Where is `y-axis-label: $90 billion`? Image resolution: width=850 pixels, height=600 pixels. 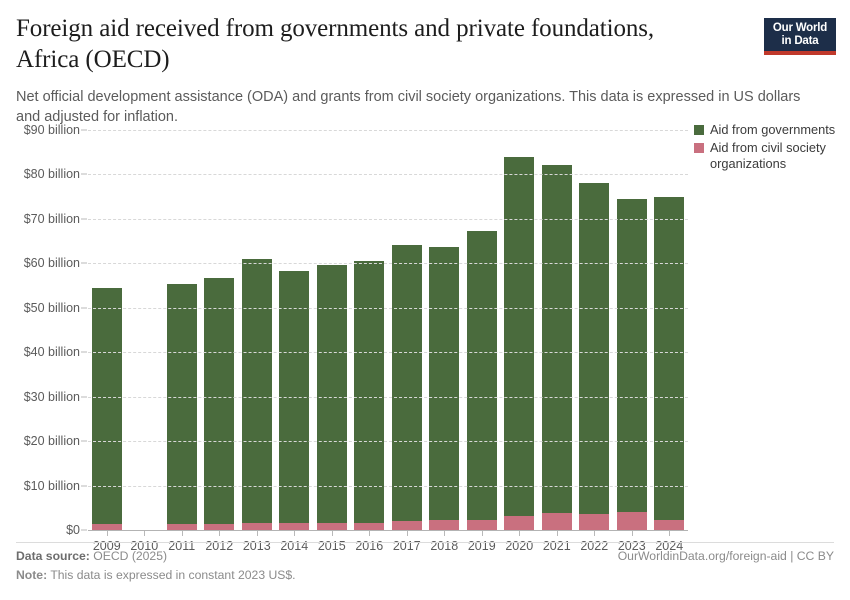
y-axis-label: $90 billion is located at coordinates (51, 130).